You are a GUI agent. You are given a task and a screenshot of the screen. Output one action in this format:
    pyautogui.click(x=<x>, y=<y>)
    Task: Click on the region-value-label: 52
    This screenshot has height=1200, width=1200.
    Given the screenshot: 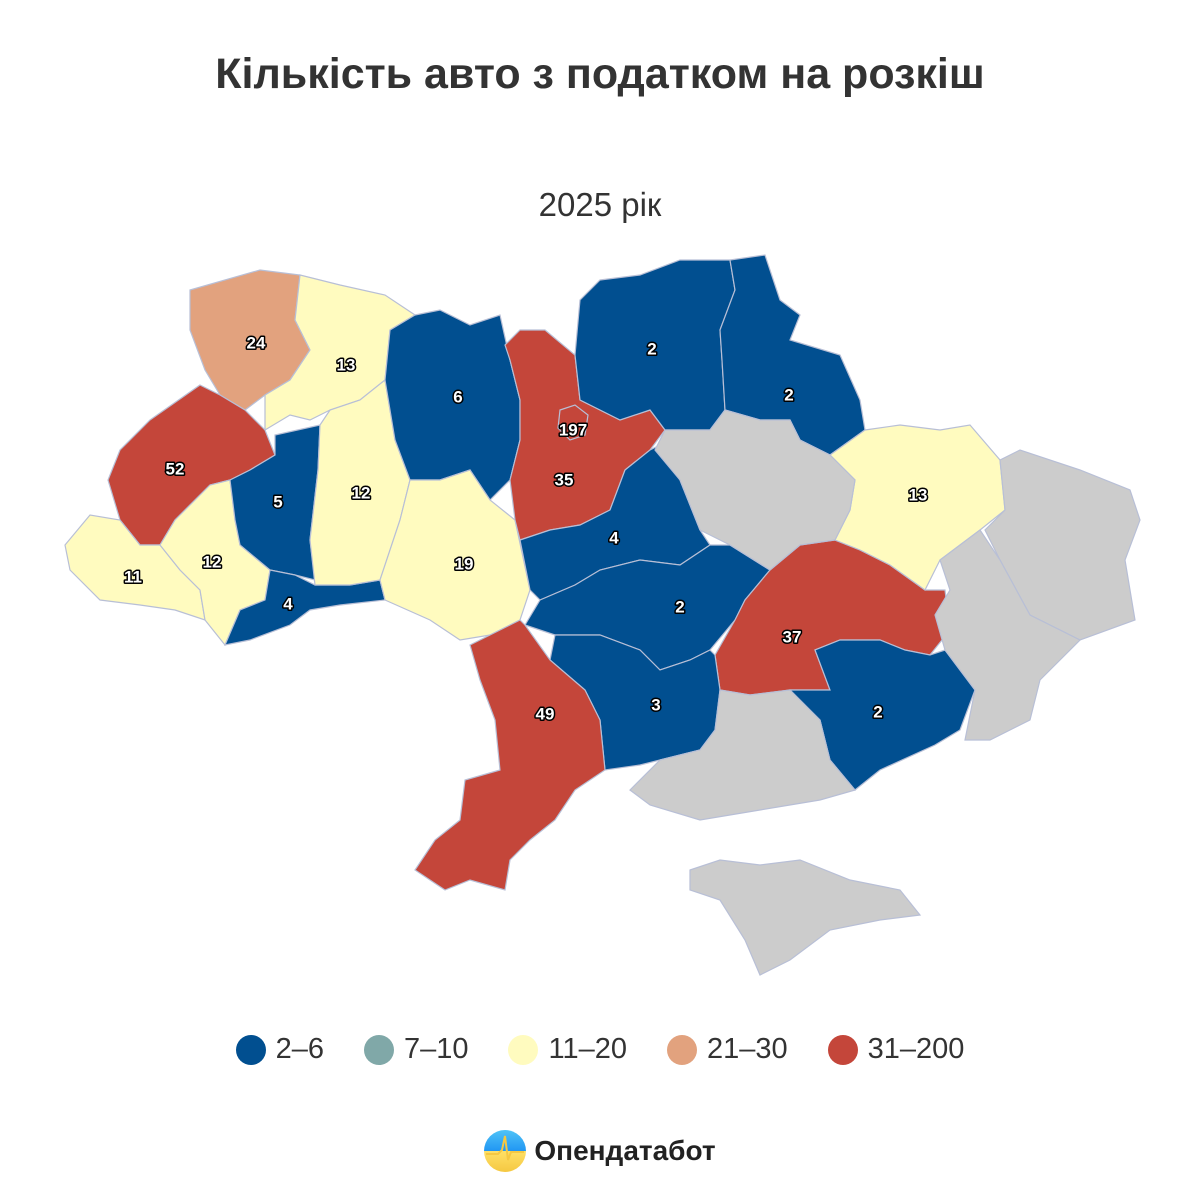 What is the action you would take?
    pyautogui.click(x=175, y=468)
    